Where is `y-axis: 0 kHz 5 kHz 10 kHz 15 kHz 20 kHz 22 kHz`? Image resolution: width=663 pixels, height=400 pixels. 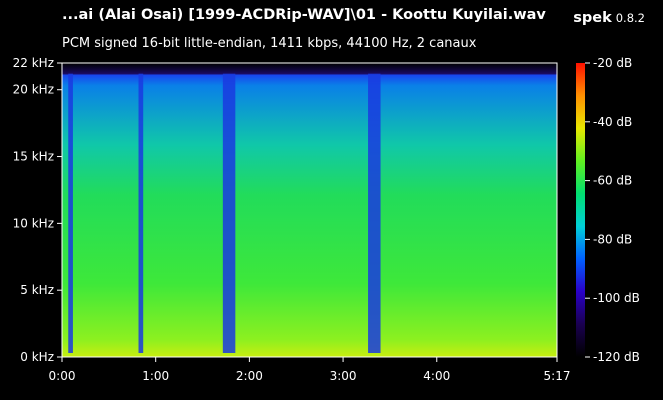 y-axis: 0 kHz 5 kHz 10 kHz 15 kHz 20 kHz 22 kHz is located at coordinates (37, 210).